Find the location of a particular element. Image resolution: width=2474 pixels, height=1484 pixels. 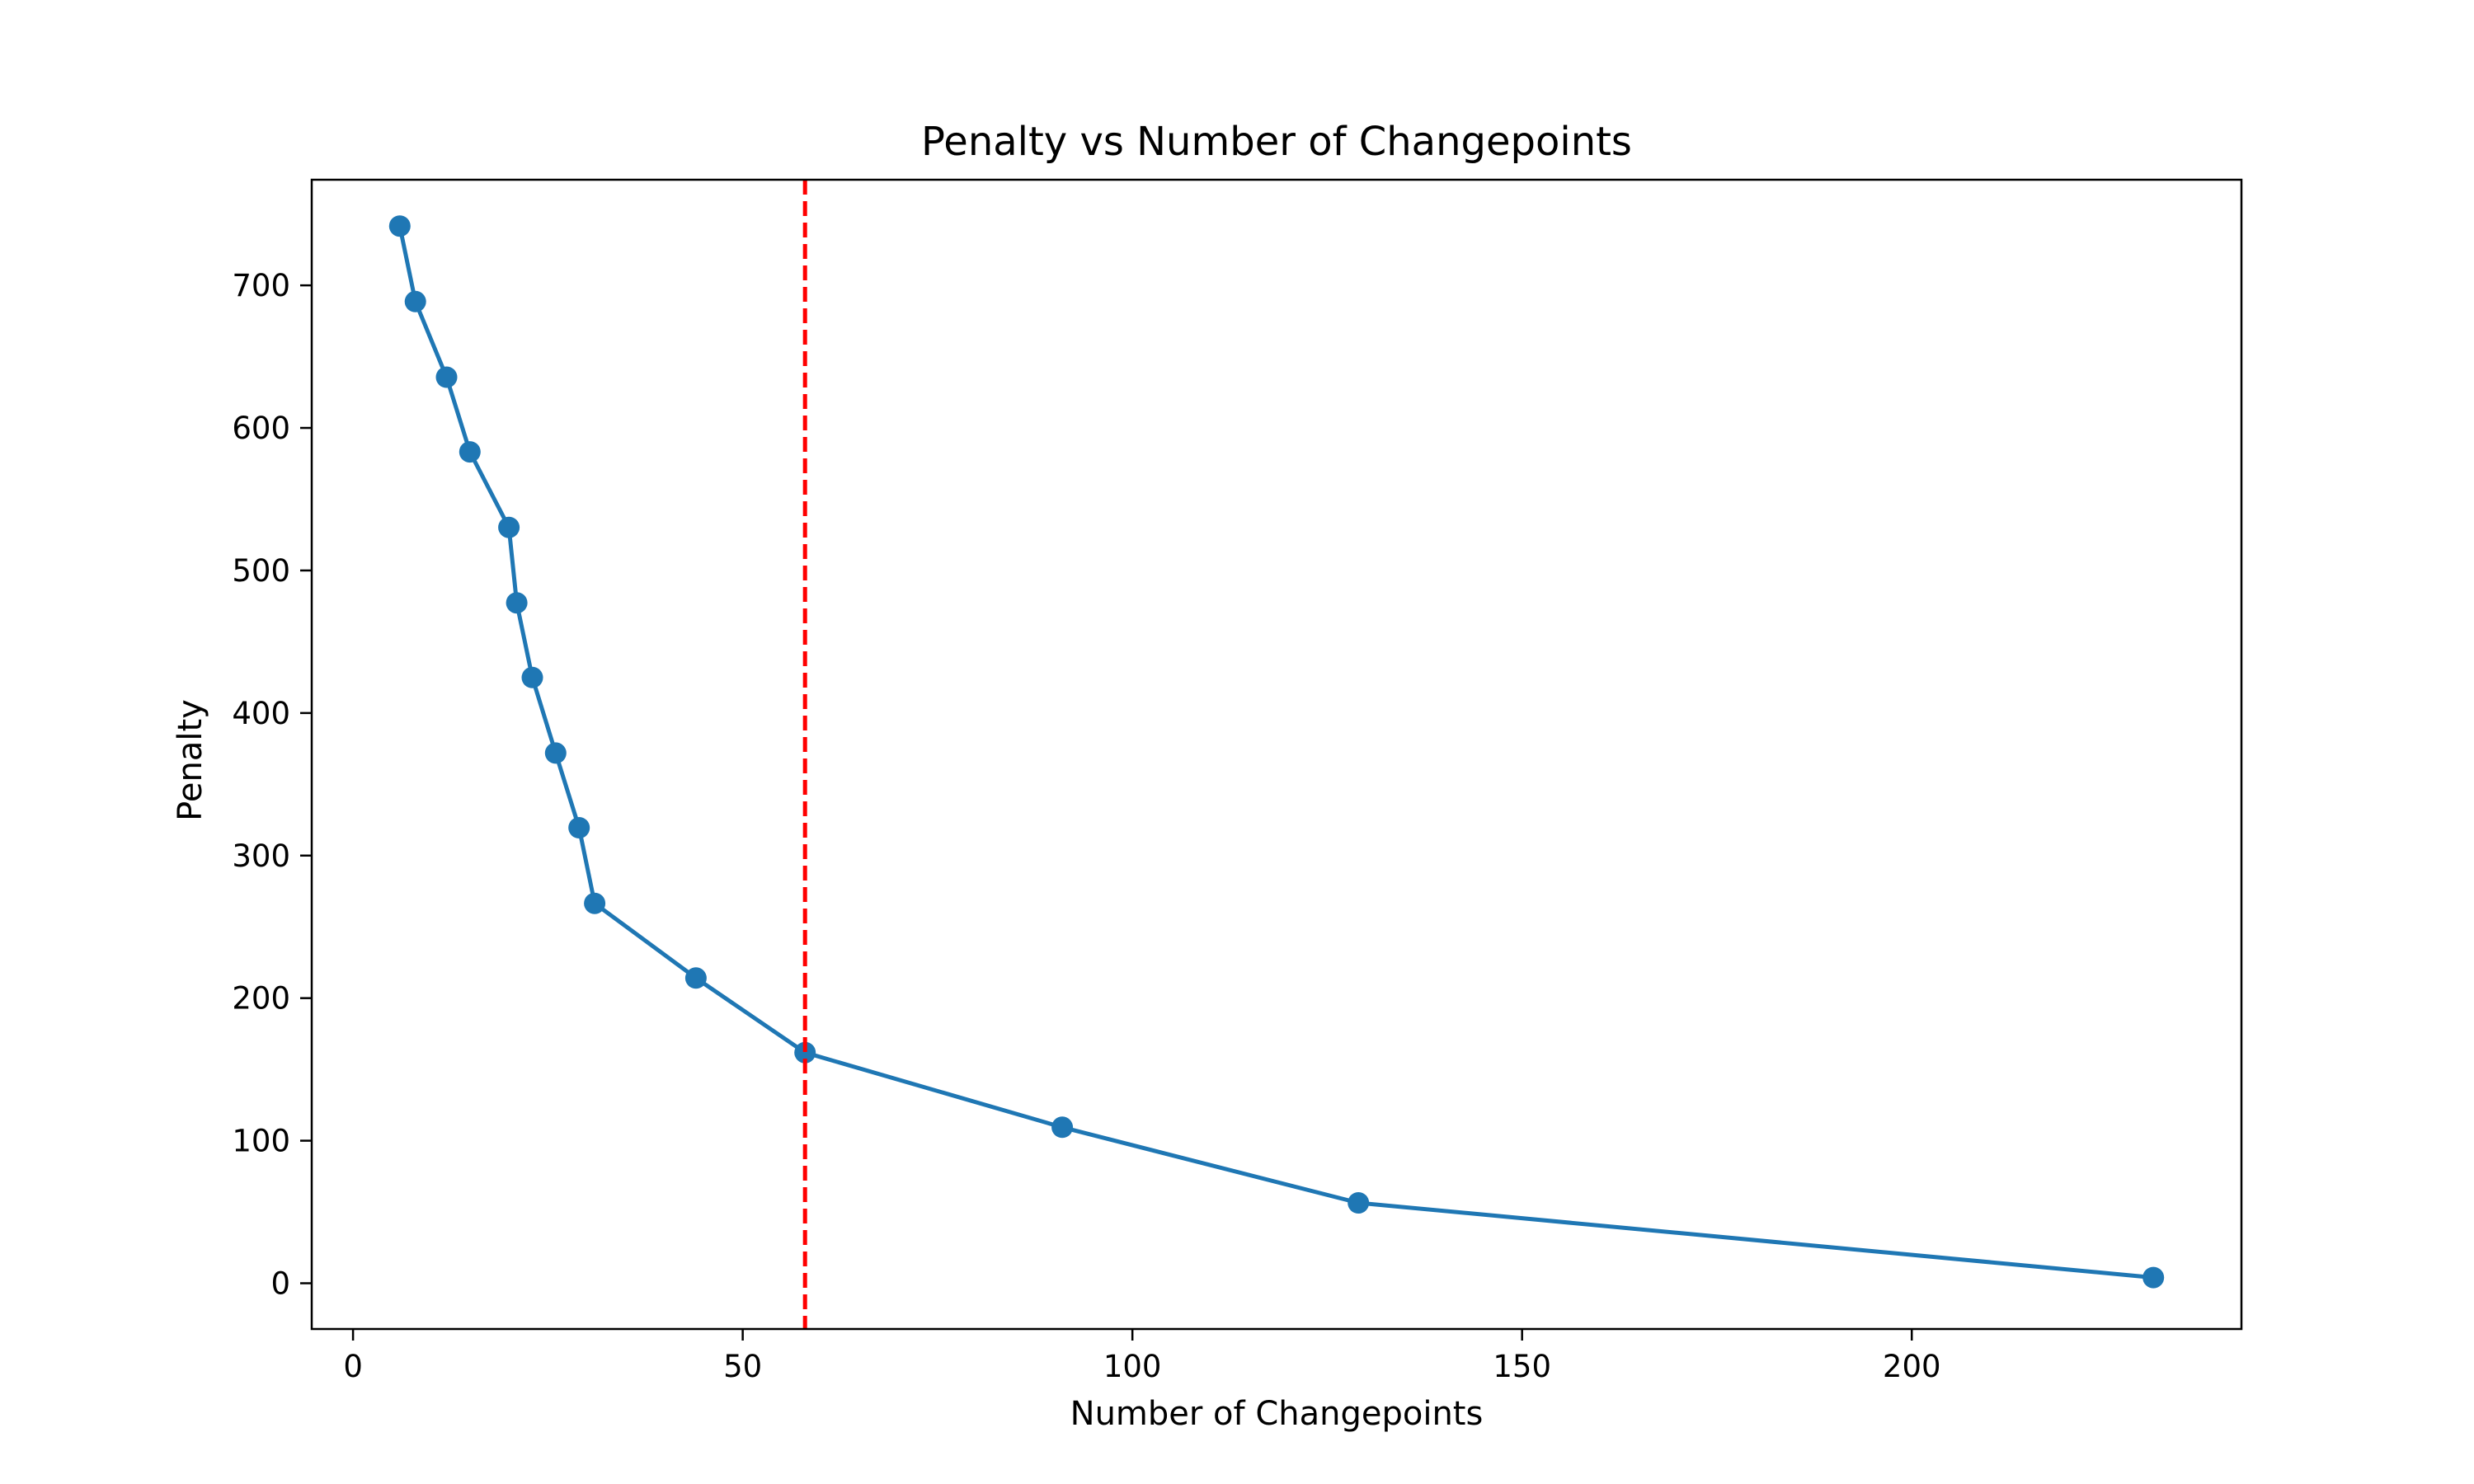

x-tick-label: 50 is located at coordinates (742, 1366).